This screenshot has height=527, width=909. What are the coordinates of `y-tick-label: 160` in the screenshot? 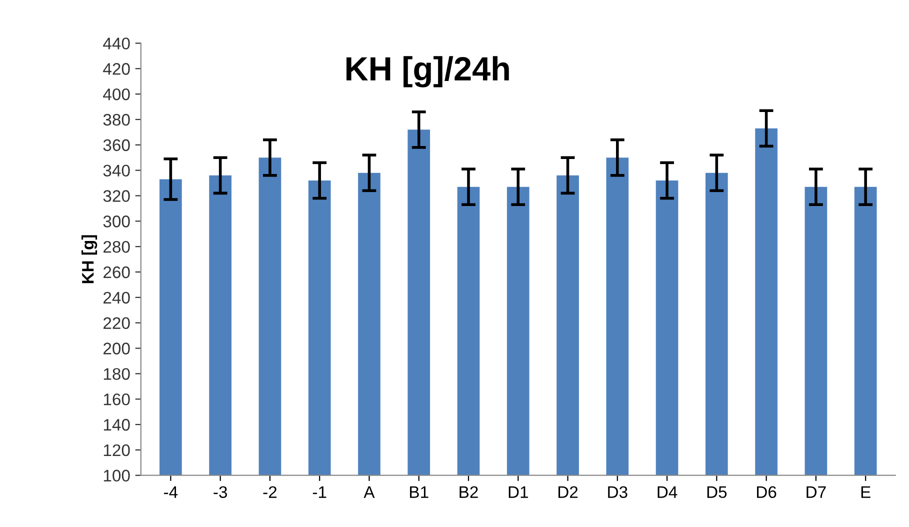 It's located at (117, 399).